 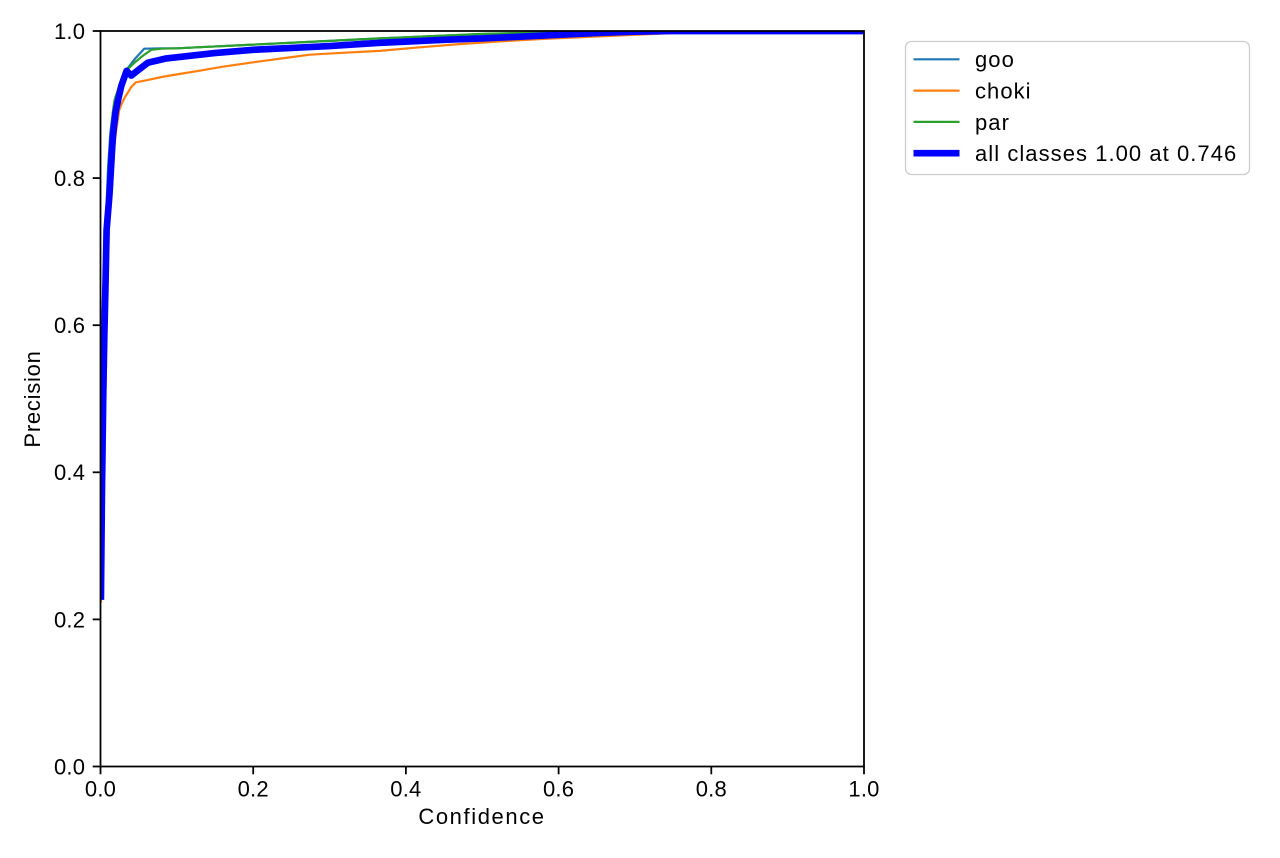 I want to click on svg-text: choki, so click(x=1003, y=91).